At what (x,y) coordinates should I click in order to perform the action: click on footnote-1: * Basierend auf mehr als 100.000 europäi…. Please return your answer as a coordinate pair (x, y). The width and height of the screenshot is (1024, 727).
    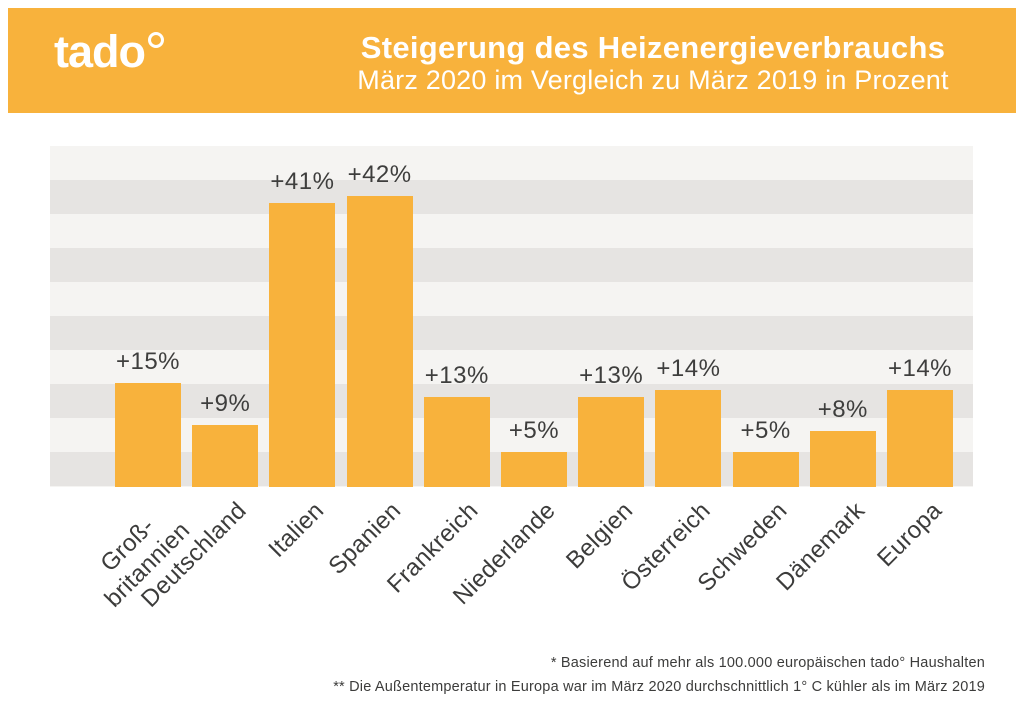
    Looking at the image, I should click on (767, 663).